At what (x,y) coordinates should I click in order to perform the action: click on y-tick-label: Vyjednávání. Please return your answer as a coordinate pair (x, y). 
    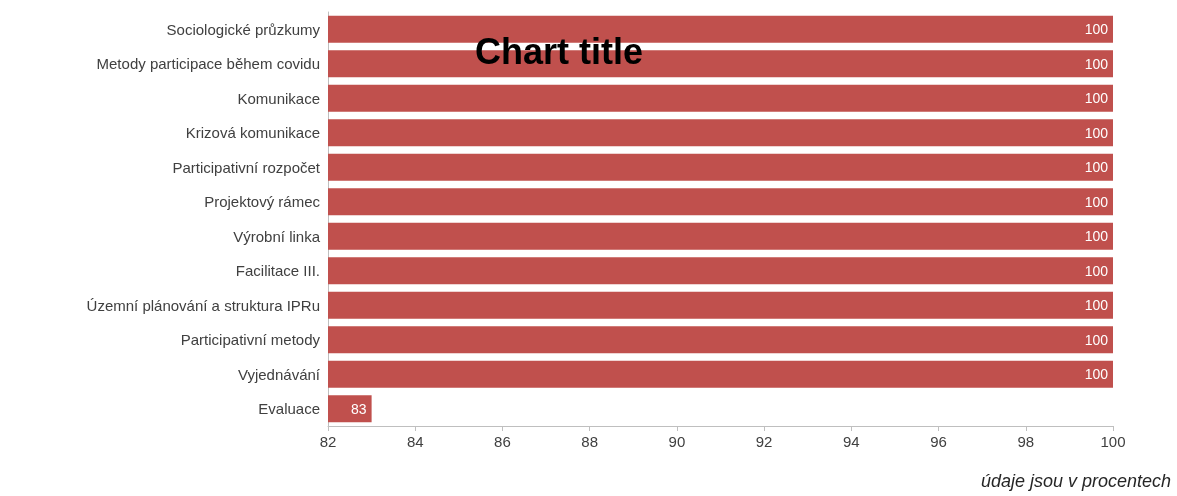
    Looking at the image, I should click on (279, 374).